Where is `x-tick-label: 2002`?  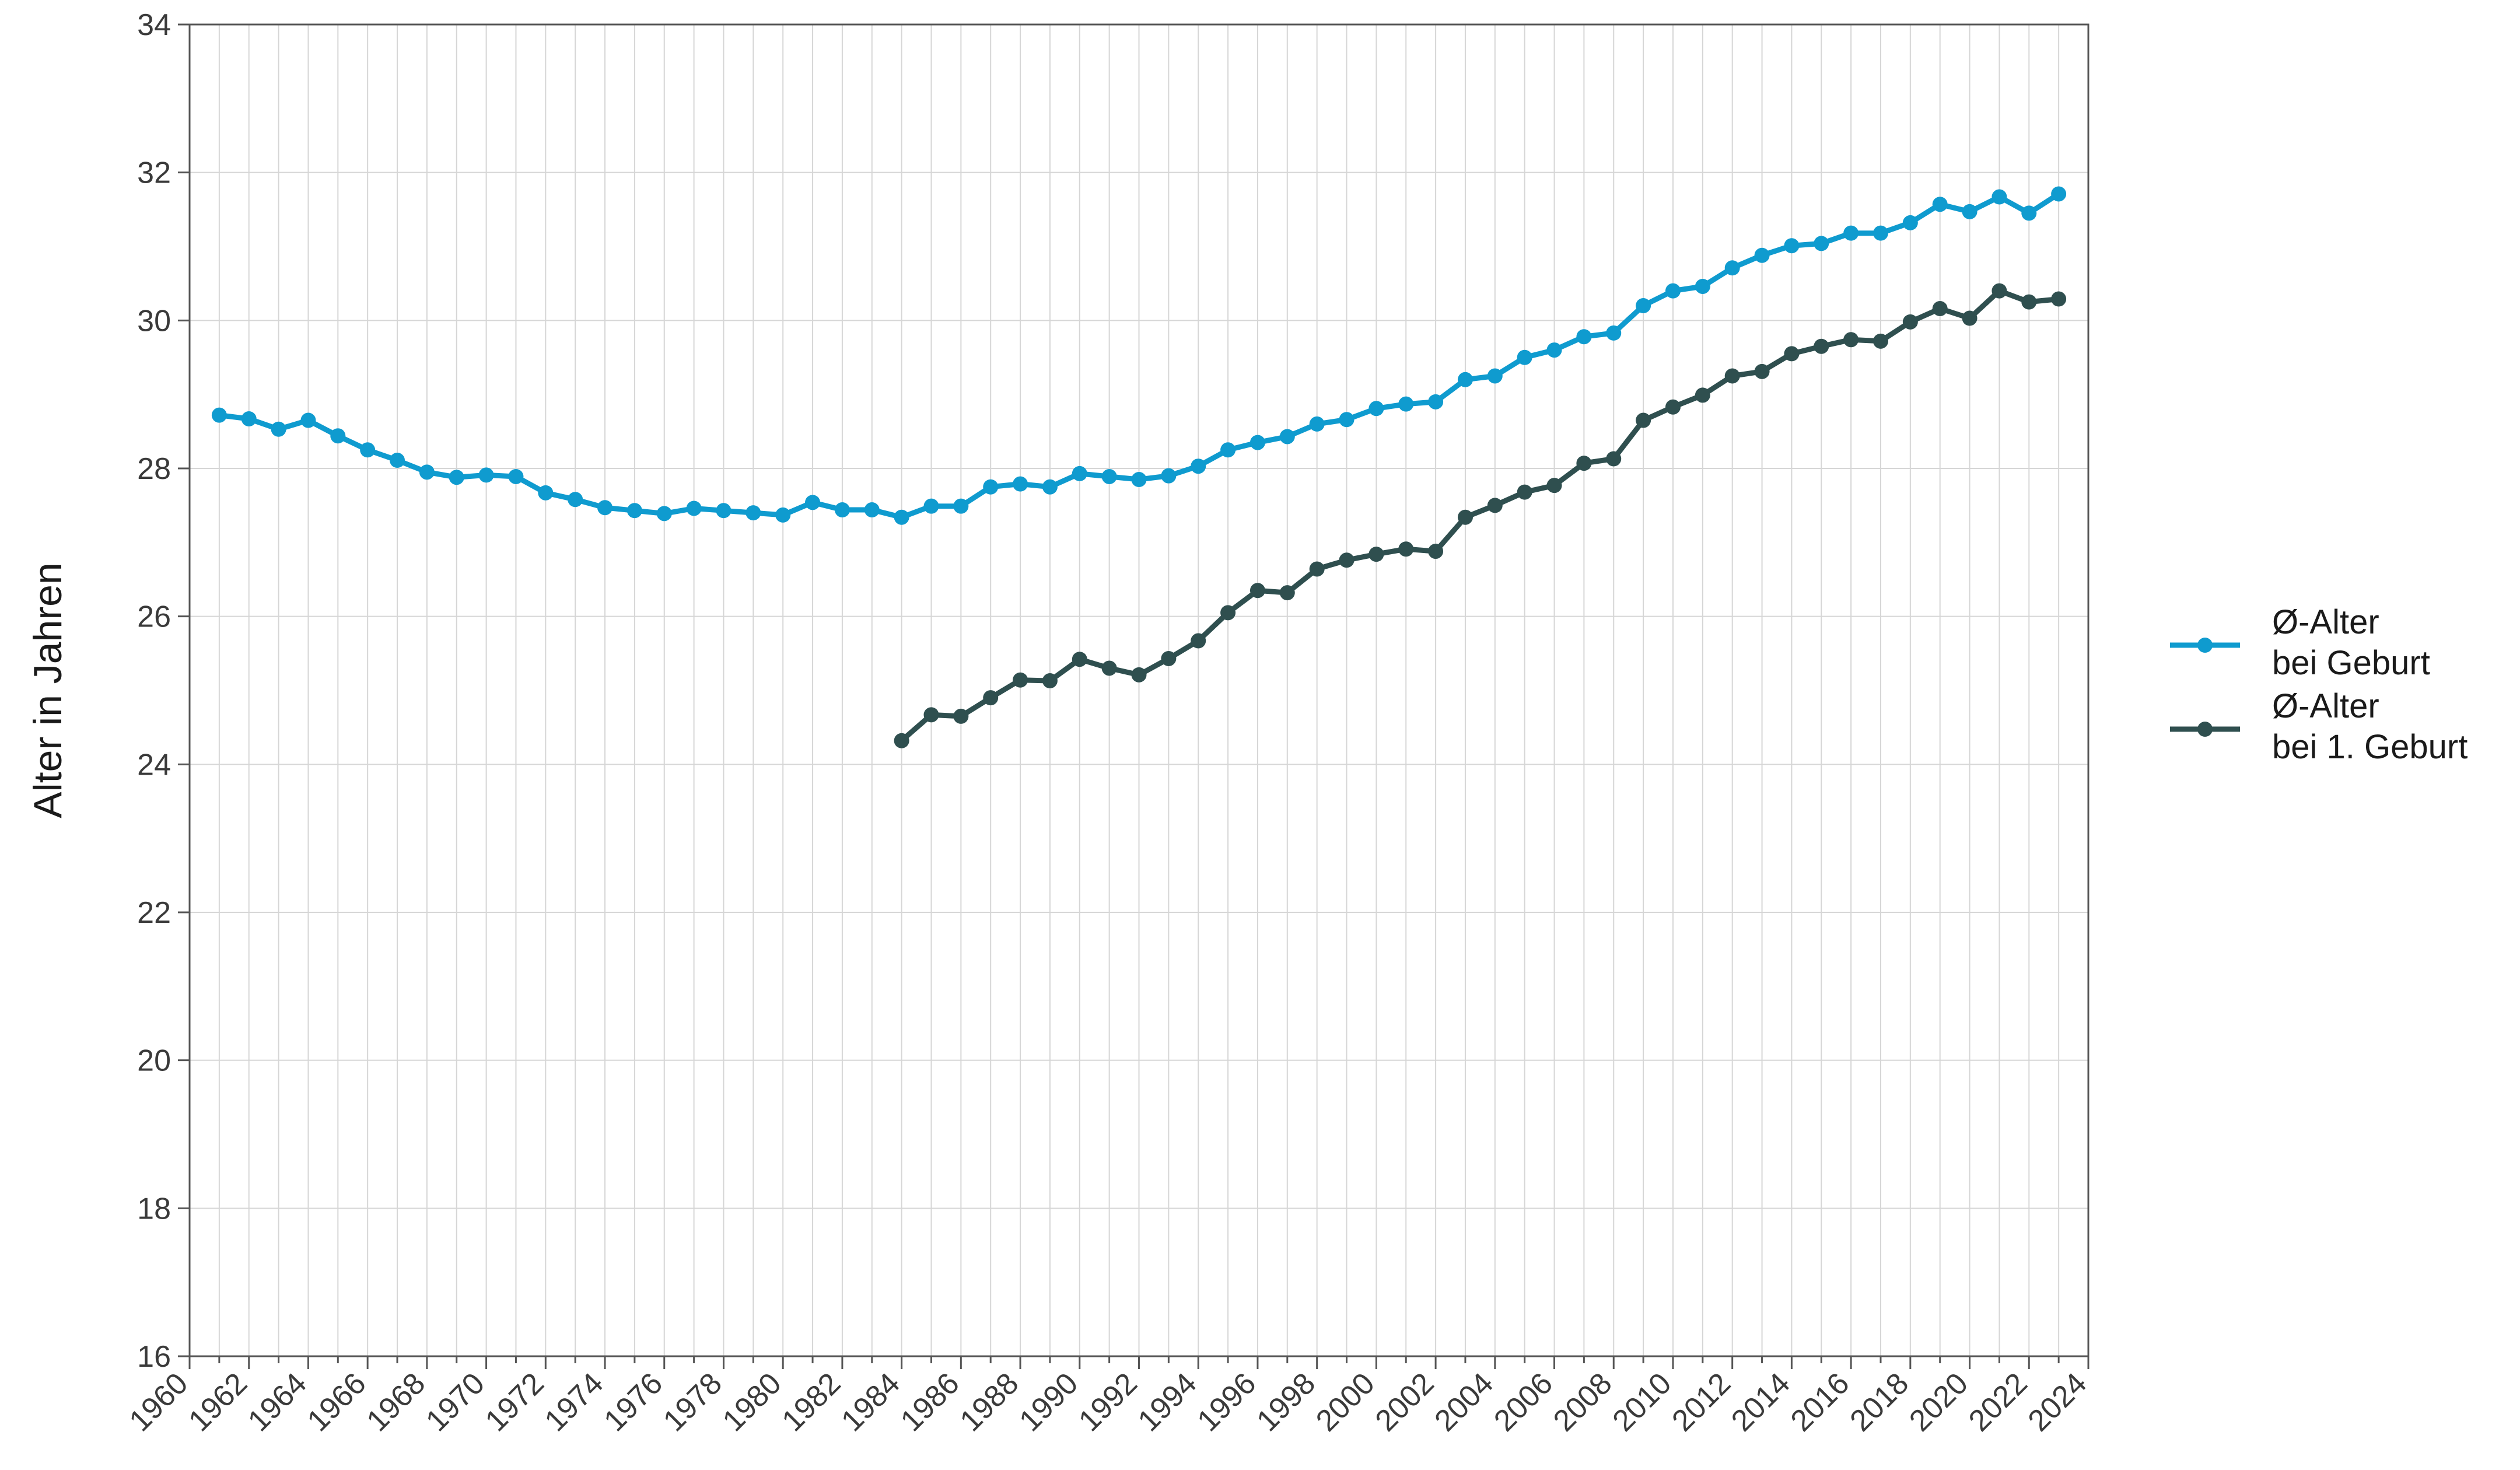 x-tick-label: 2002 is located at coordinates (1405, 1402).